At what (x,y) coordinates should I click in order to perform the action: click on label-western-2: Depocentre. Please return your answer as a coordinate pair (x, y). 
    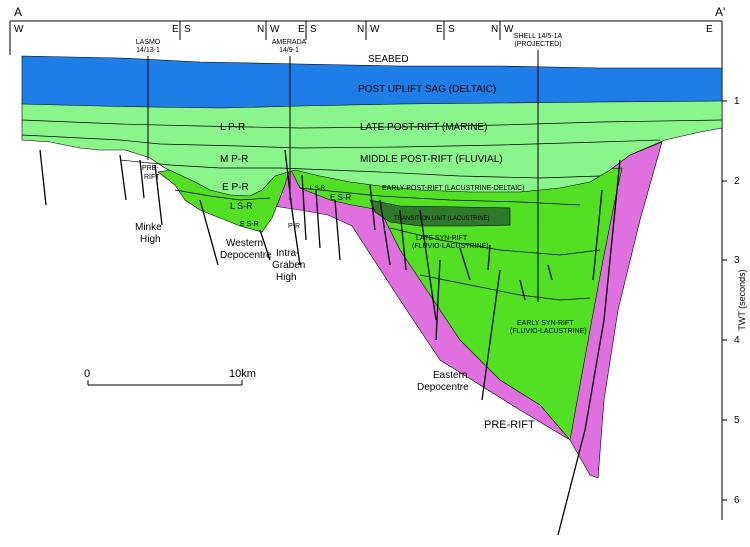
    Looking at the image, I should click on (246, 255).